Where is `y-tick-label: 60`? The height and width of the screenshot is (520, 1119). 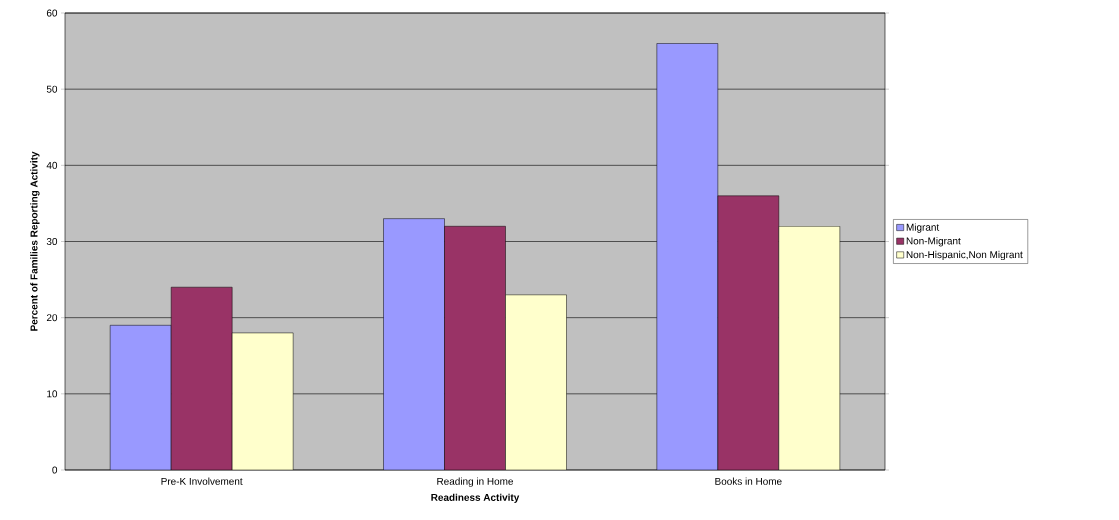
y-tick-label: 60 is located at coordinates (52, 13).